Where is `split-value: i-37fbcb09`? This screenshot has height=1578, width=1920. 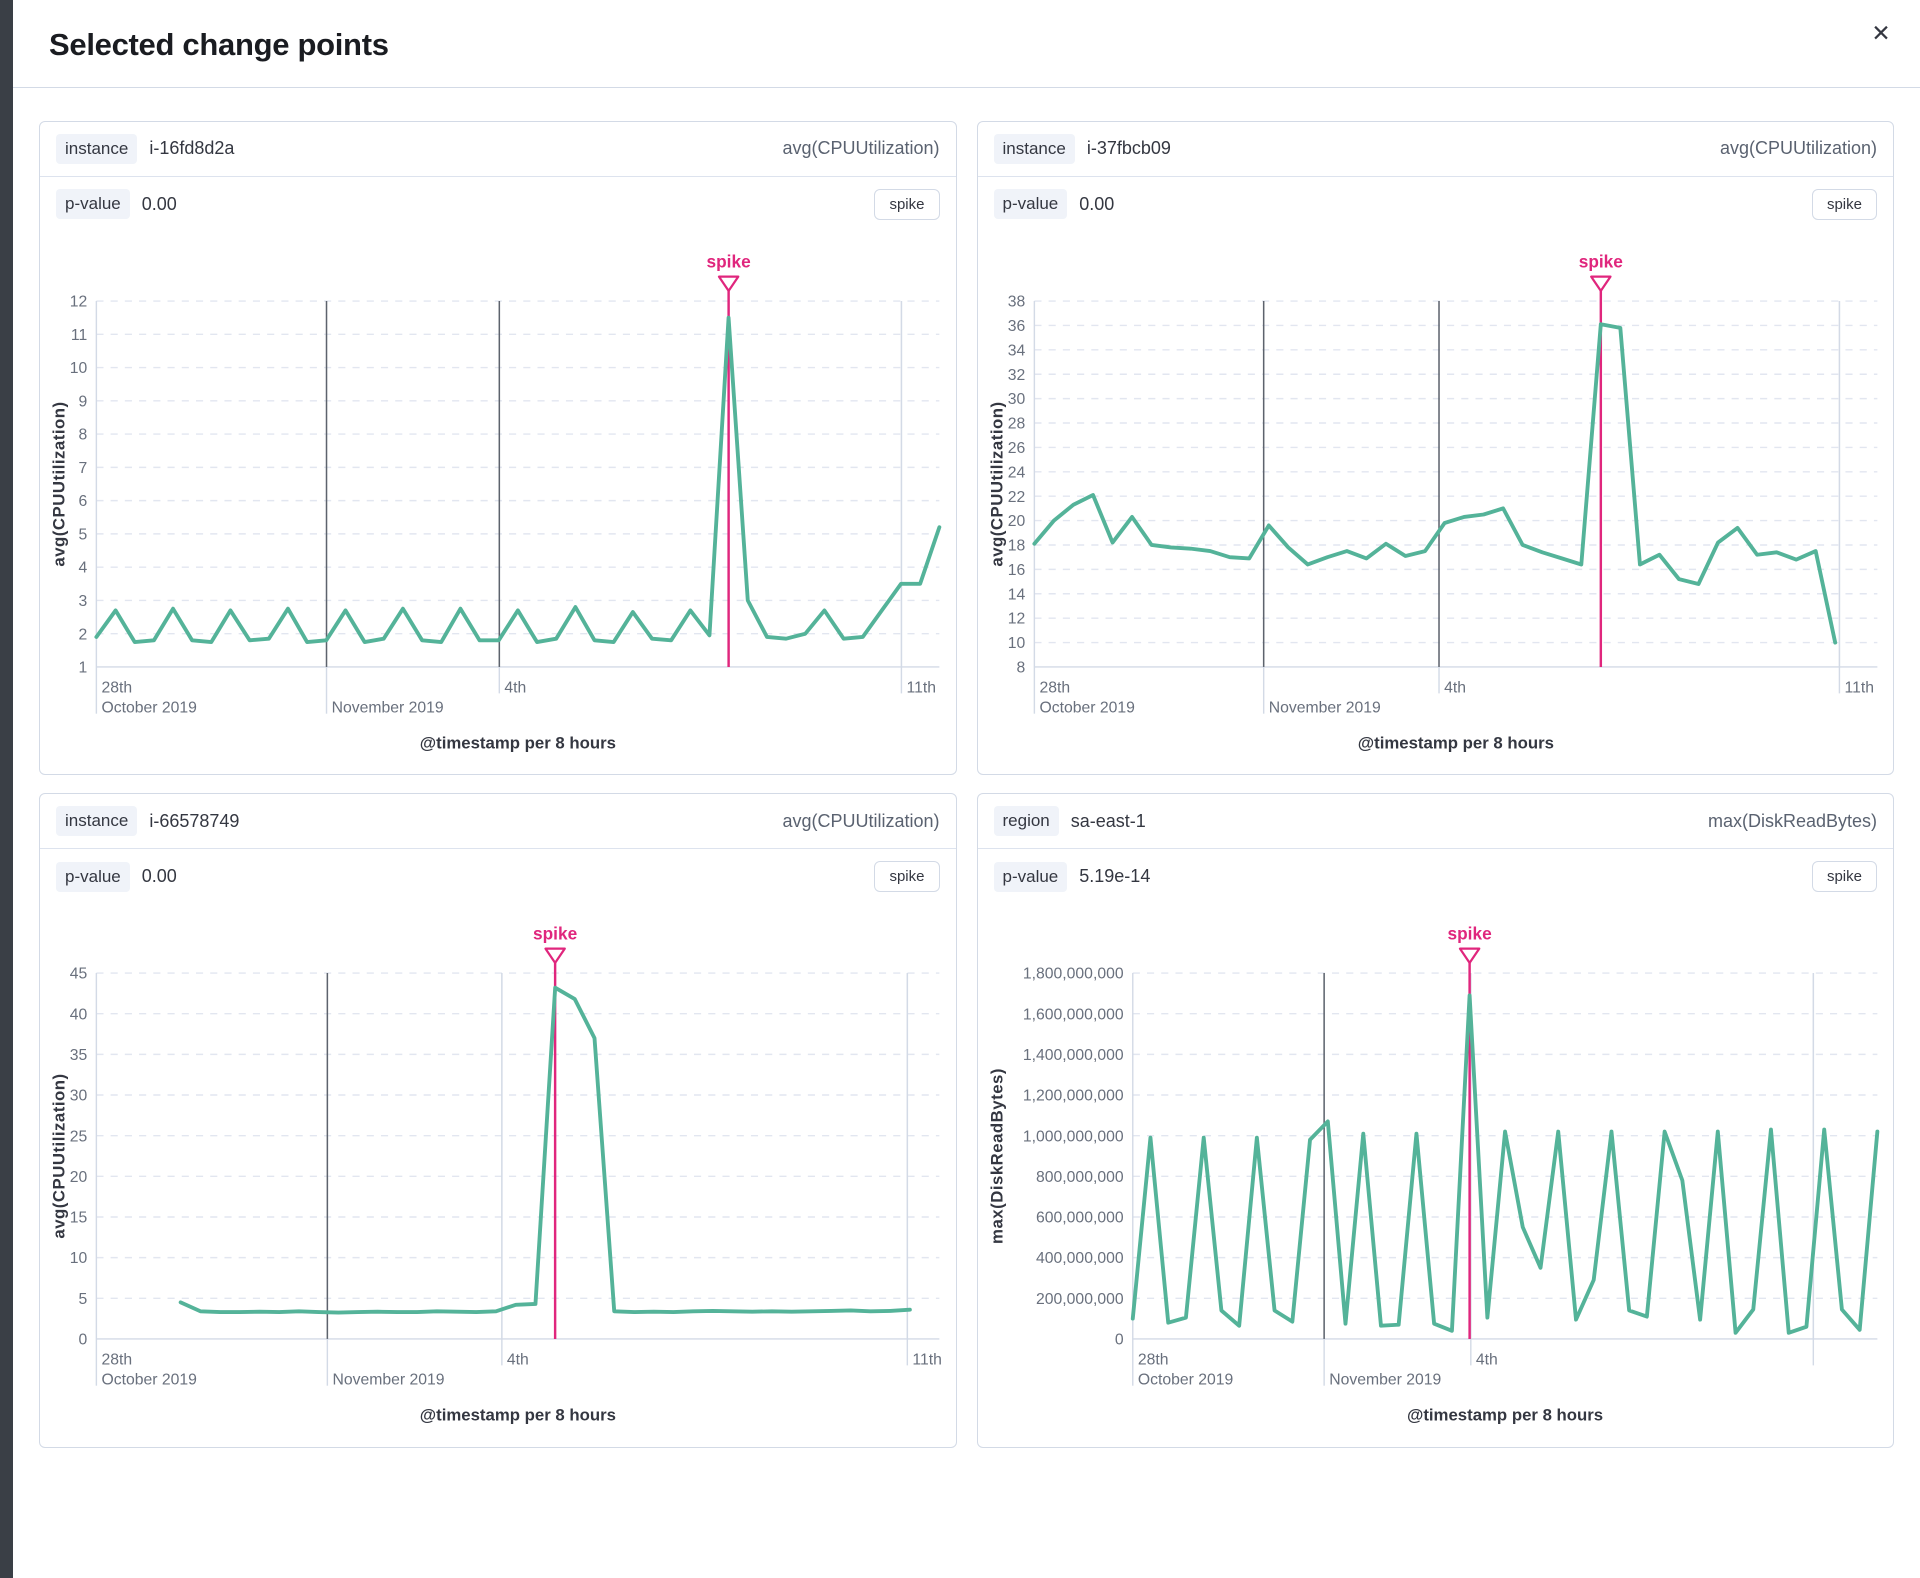
split-value: i-37fbcb09 is located at coordinates (1128, 148).